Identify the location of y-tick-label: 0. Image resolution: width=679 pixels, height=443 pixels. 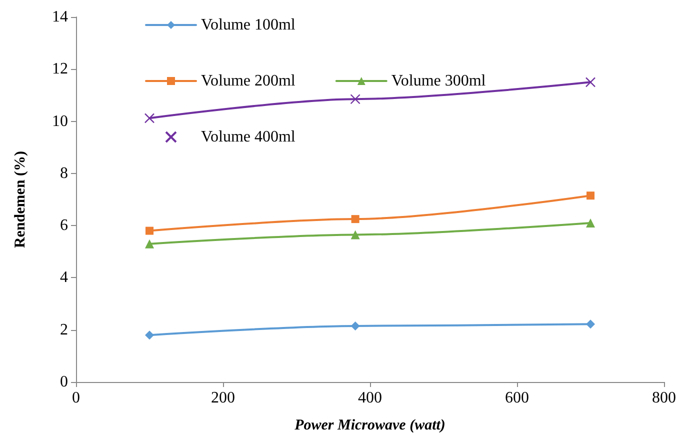
(64, 382).